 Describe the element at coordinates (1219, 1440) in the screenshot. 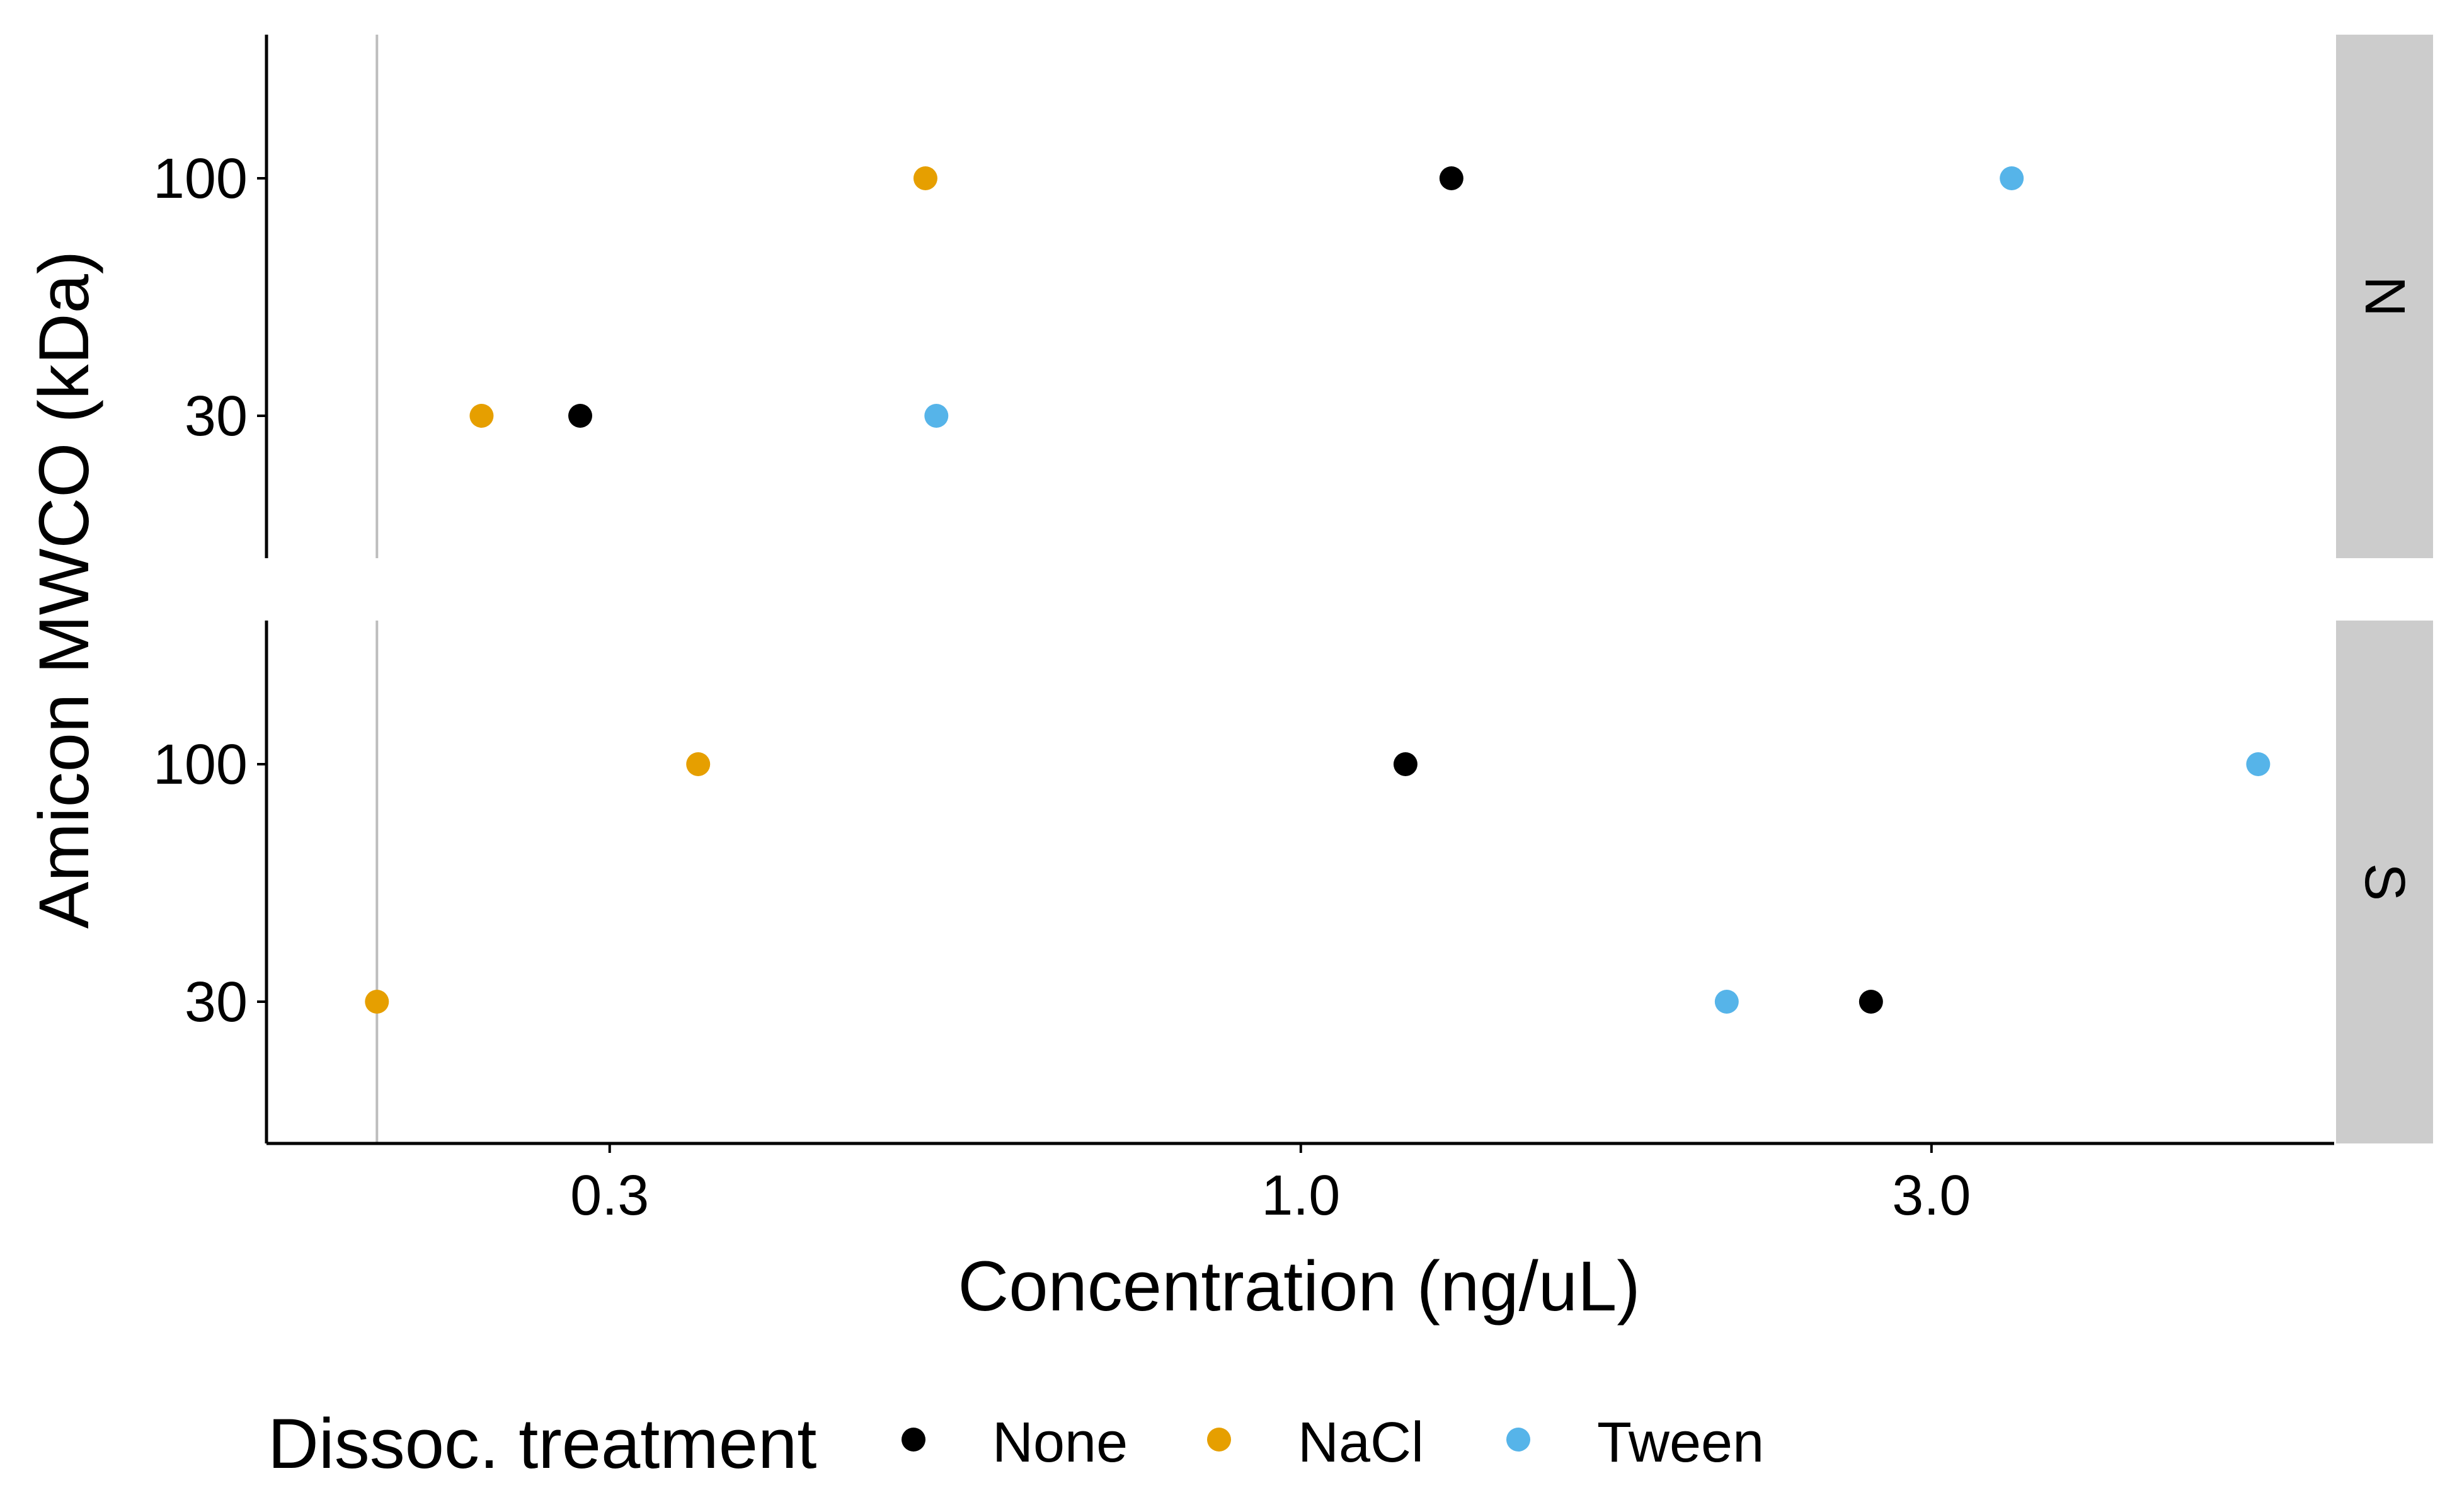

I see `legend-key-nacl` at that location.